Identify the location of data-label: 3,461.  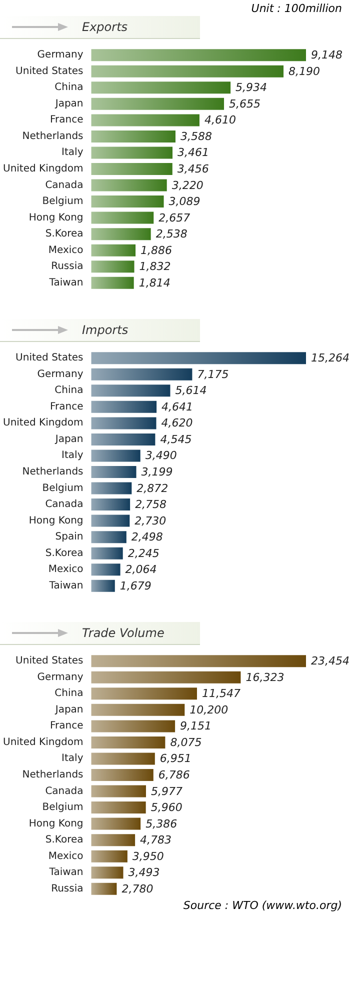
(194, 153).